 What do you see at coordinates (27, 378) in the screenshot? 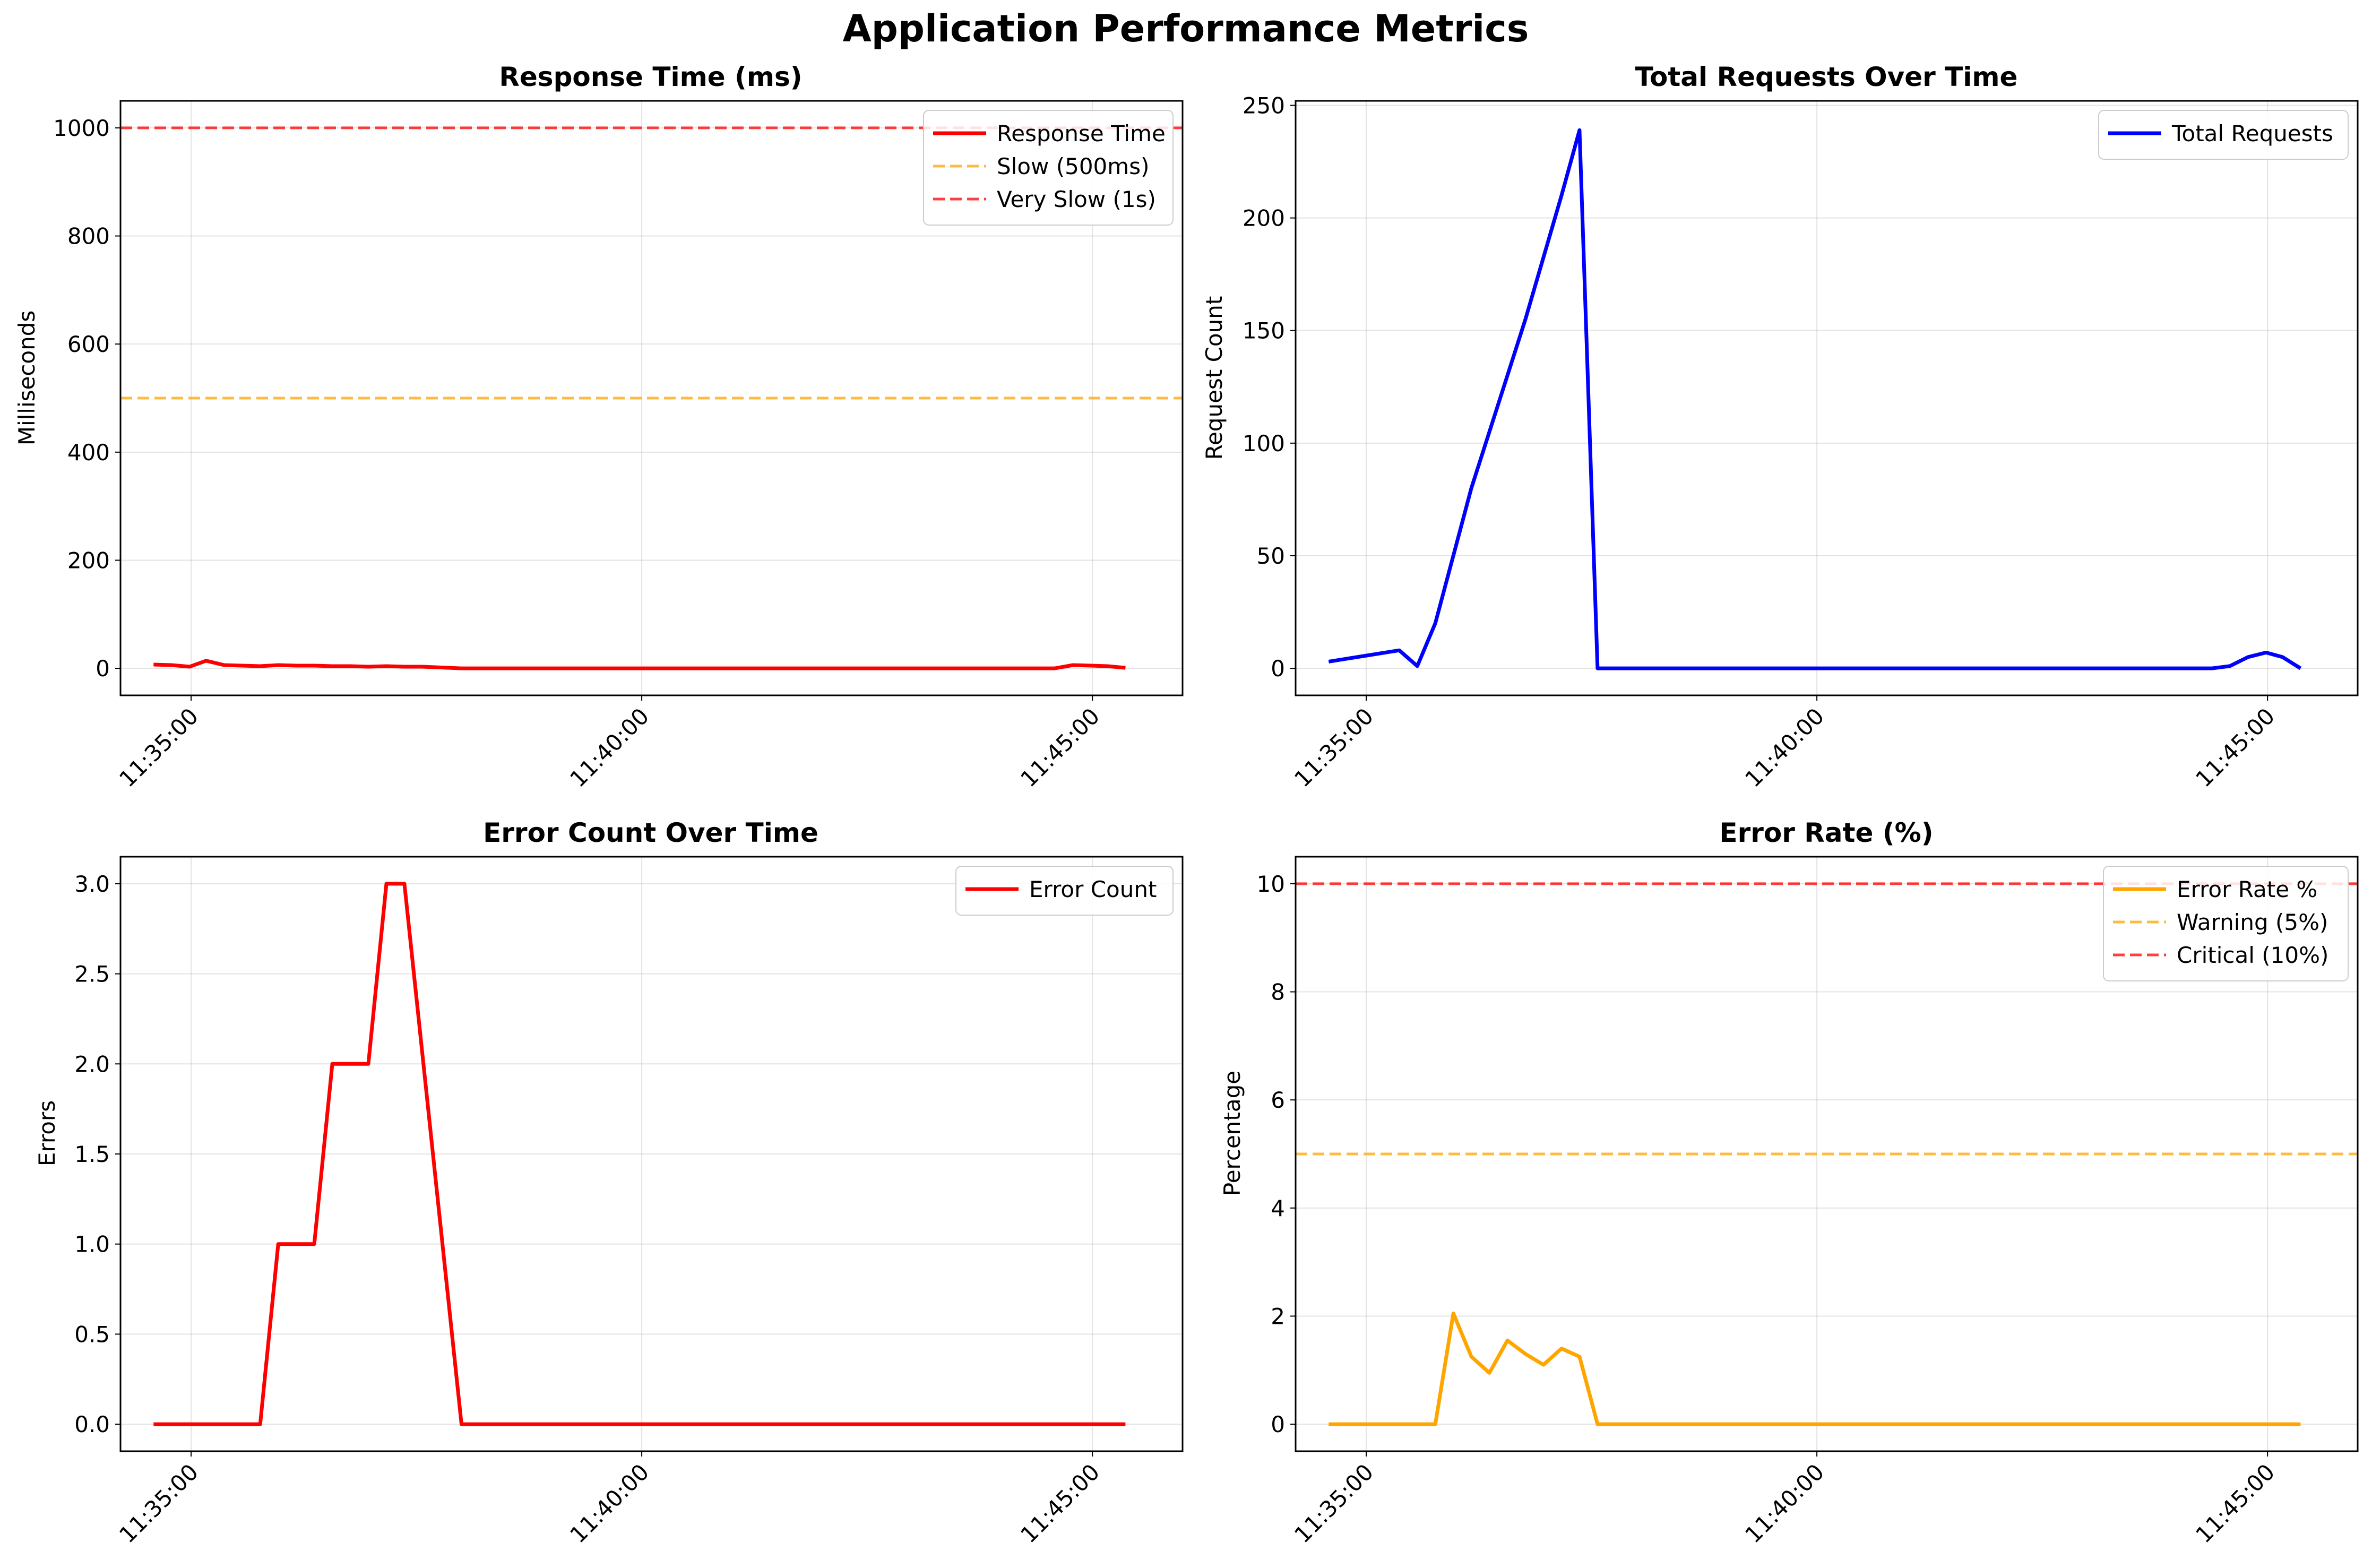
I see `y-axis-label: Milliseconds` at bounding box center [27, 378].